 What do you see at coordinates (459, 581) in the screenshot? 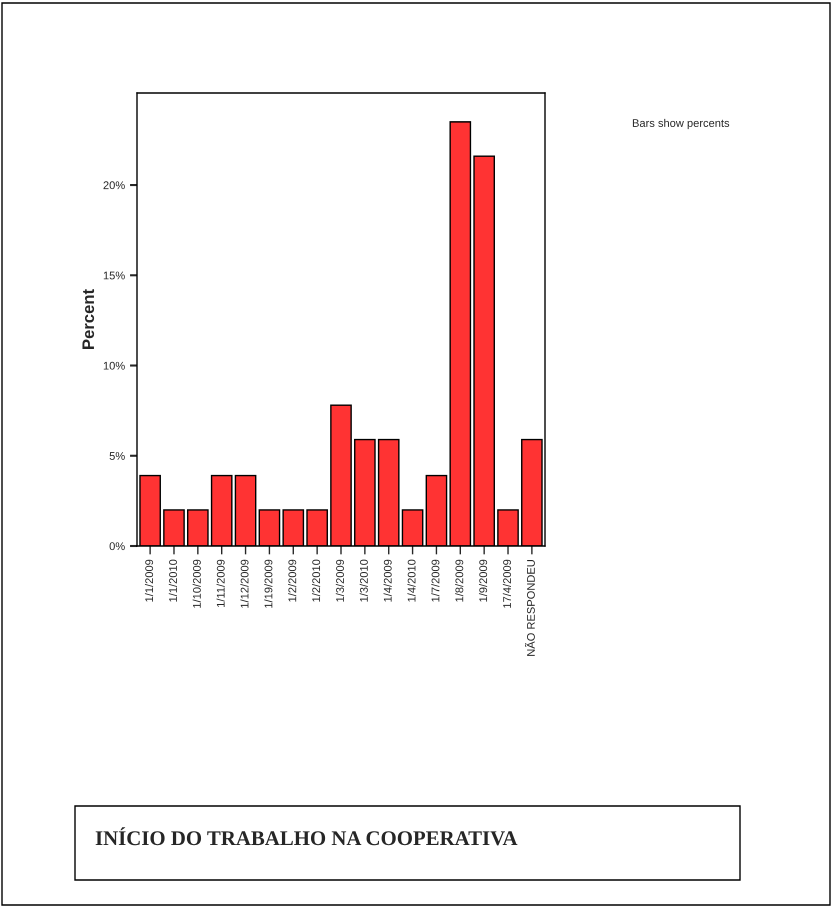
I see `x-tick-label: 1/8/2009` at bounding box center [459, 581].